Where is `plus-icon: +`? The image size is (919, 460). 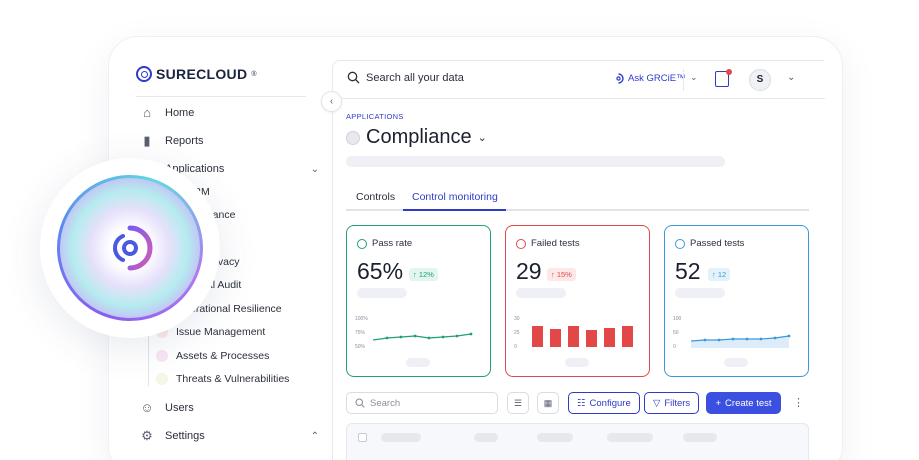 plus-icon: + is located at coordinates (718, 403).